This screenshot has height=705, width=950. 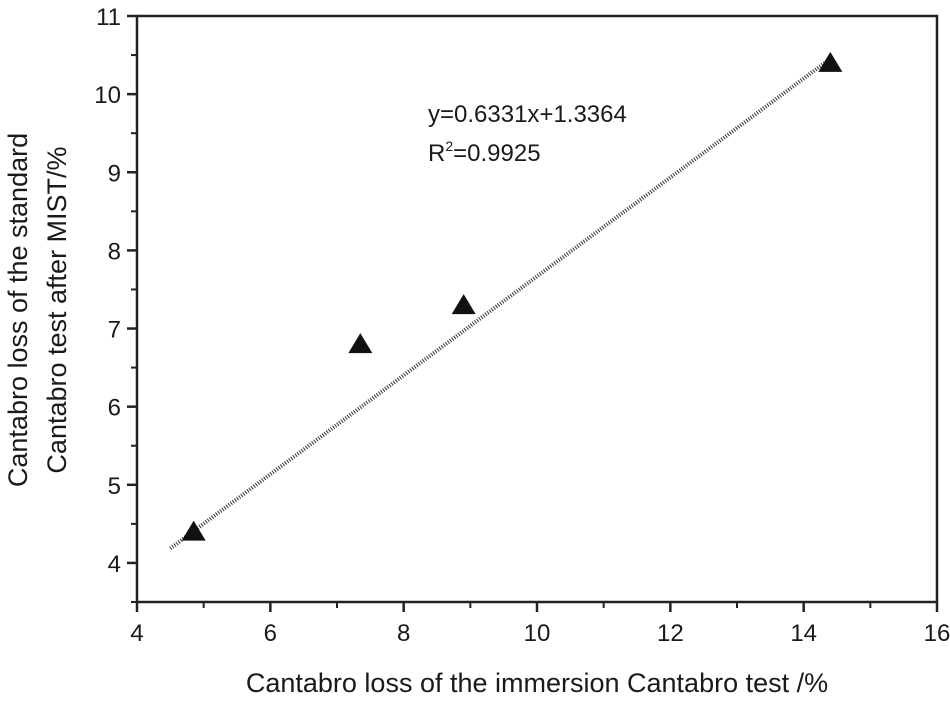 What do you see at coordinates (114, 330) in the screenshot?
I see `y-tick-label: 7` at bounding box center [114, 330].